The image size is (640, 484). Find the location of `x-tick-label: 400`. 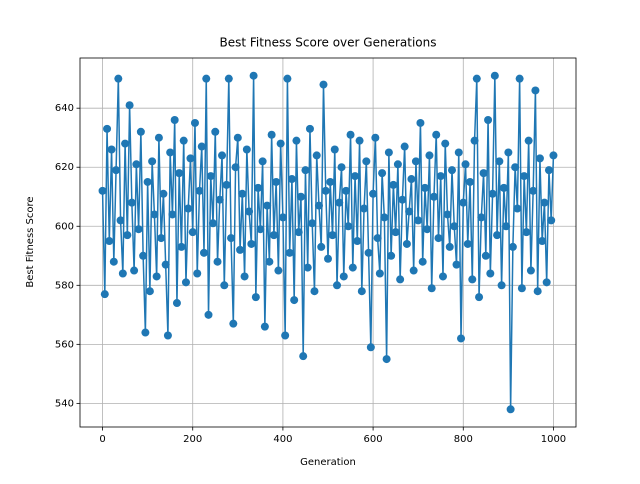

x-tick-label: 400 is located at coordinates (282, 439).